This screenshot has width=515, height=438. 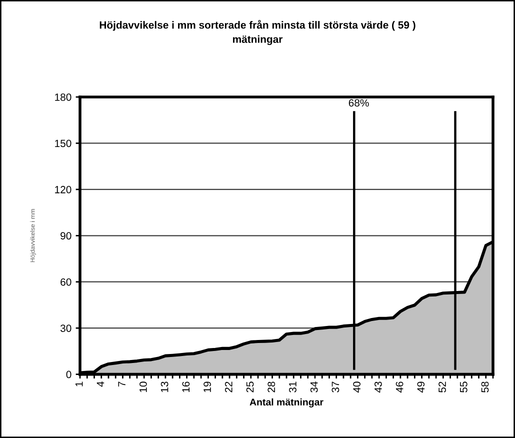 I want to click on x-tick-label: 13, so click(x=164, y=387).